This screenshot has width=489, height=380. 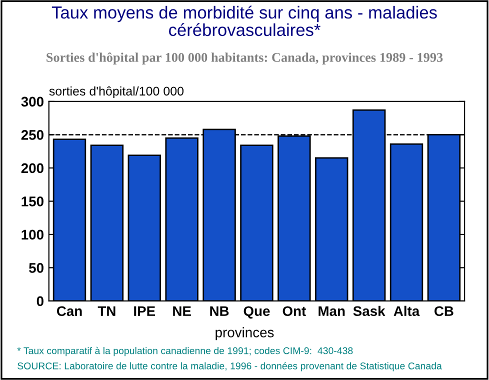 I want to click on x-tick-label: NE, so click(x=182, y=311).